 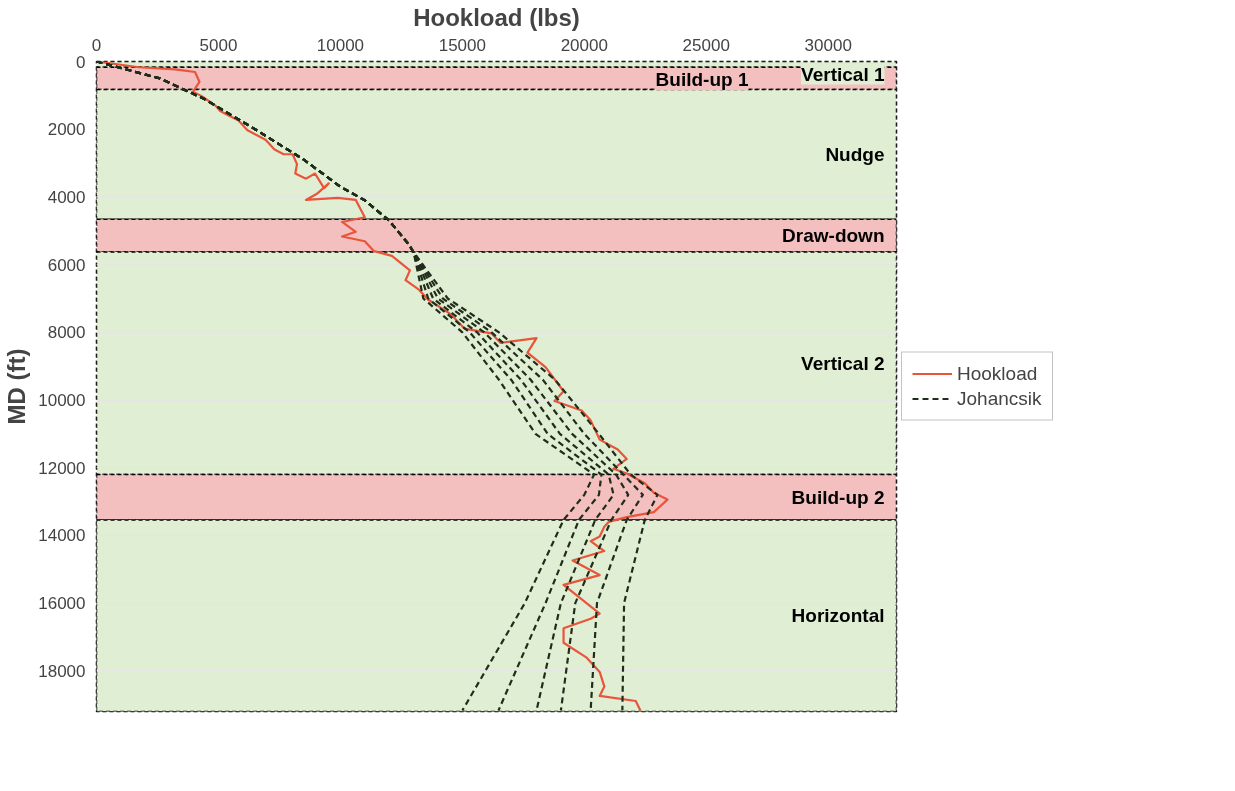 What do you see at coordinates (828, 45) in the screenshot?
I see `x-tick-label: 30000` at bounding box center [828, 45].